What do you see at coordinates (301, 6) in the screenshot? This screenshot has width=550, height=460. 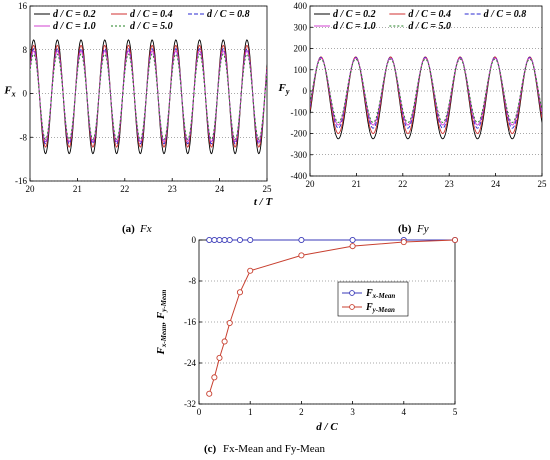 I see `y-tick-label: 400` at bounding box center [301, 6].